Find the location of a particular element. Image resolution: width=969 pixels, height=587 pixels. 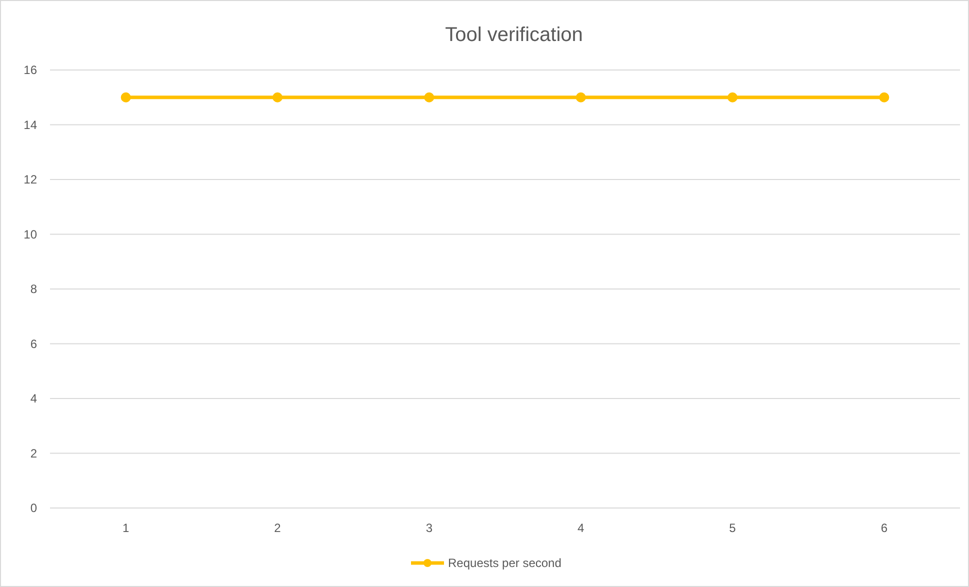

x-tick-label: 6 is located at coordinates (884, 528).